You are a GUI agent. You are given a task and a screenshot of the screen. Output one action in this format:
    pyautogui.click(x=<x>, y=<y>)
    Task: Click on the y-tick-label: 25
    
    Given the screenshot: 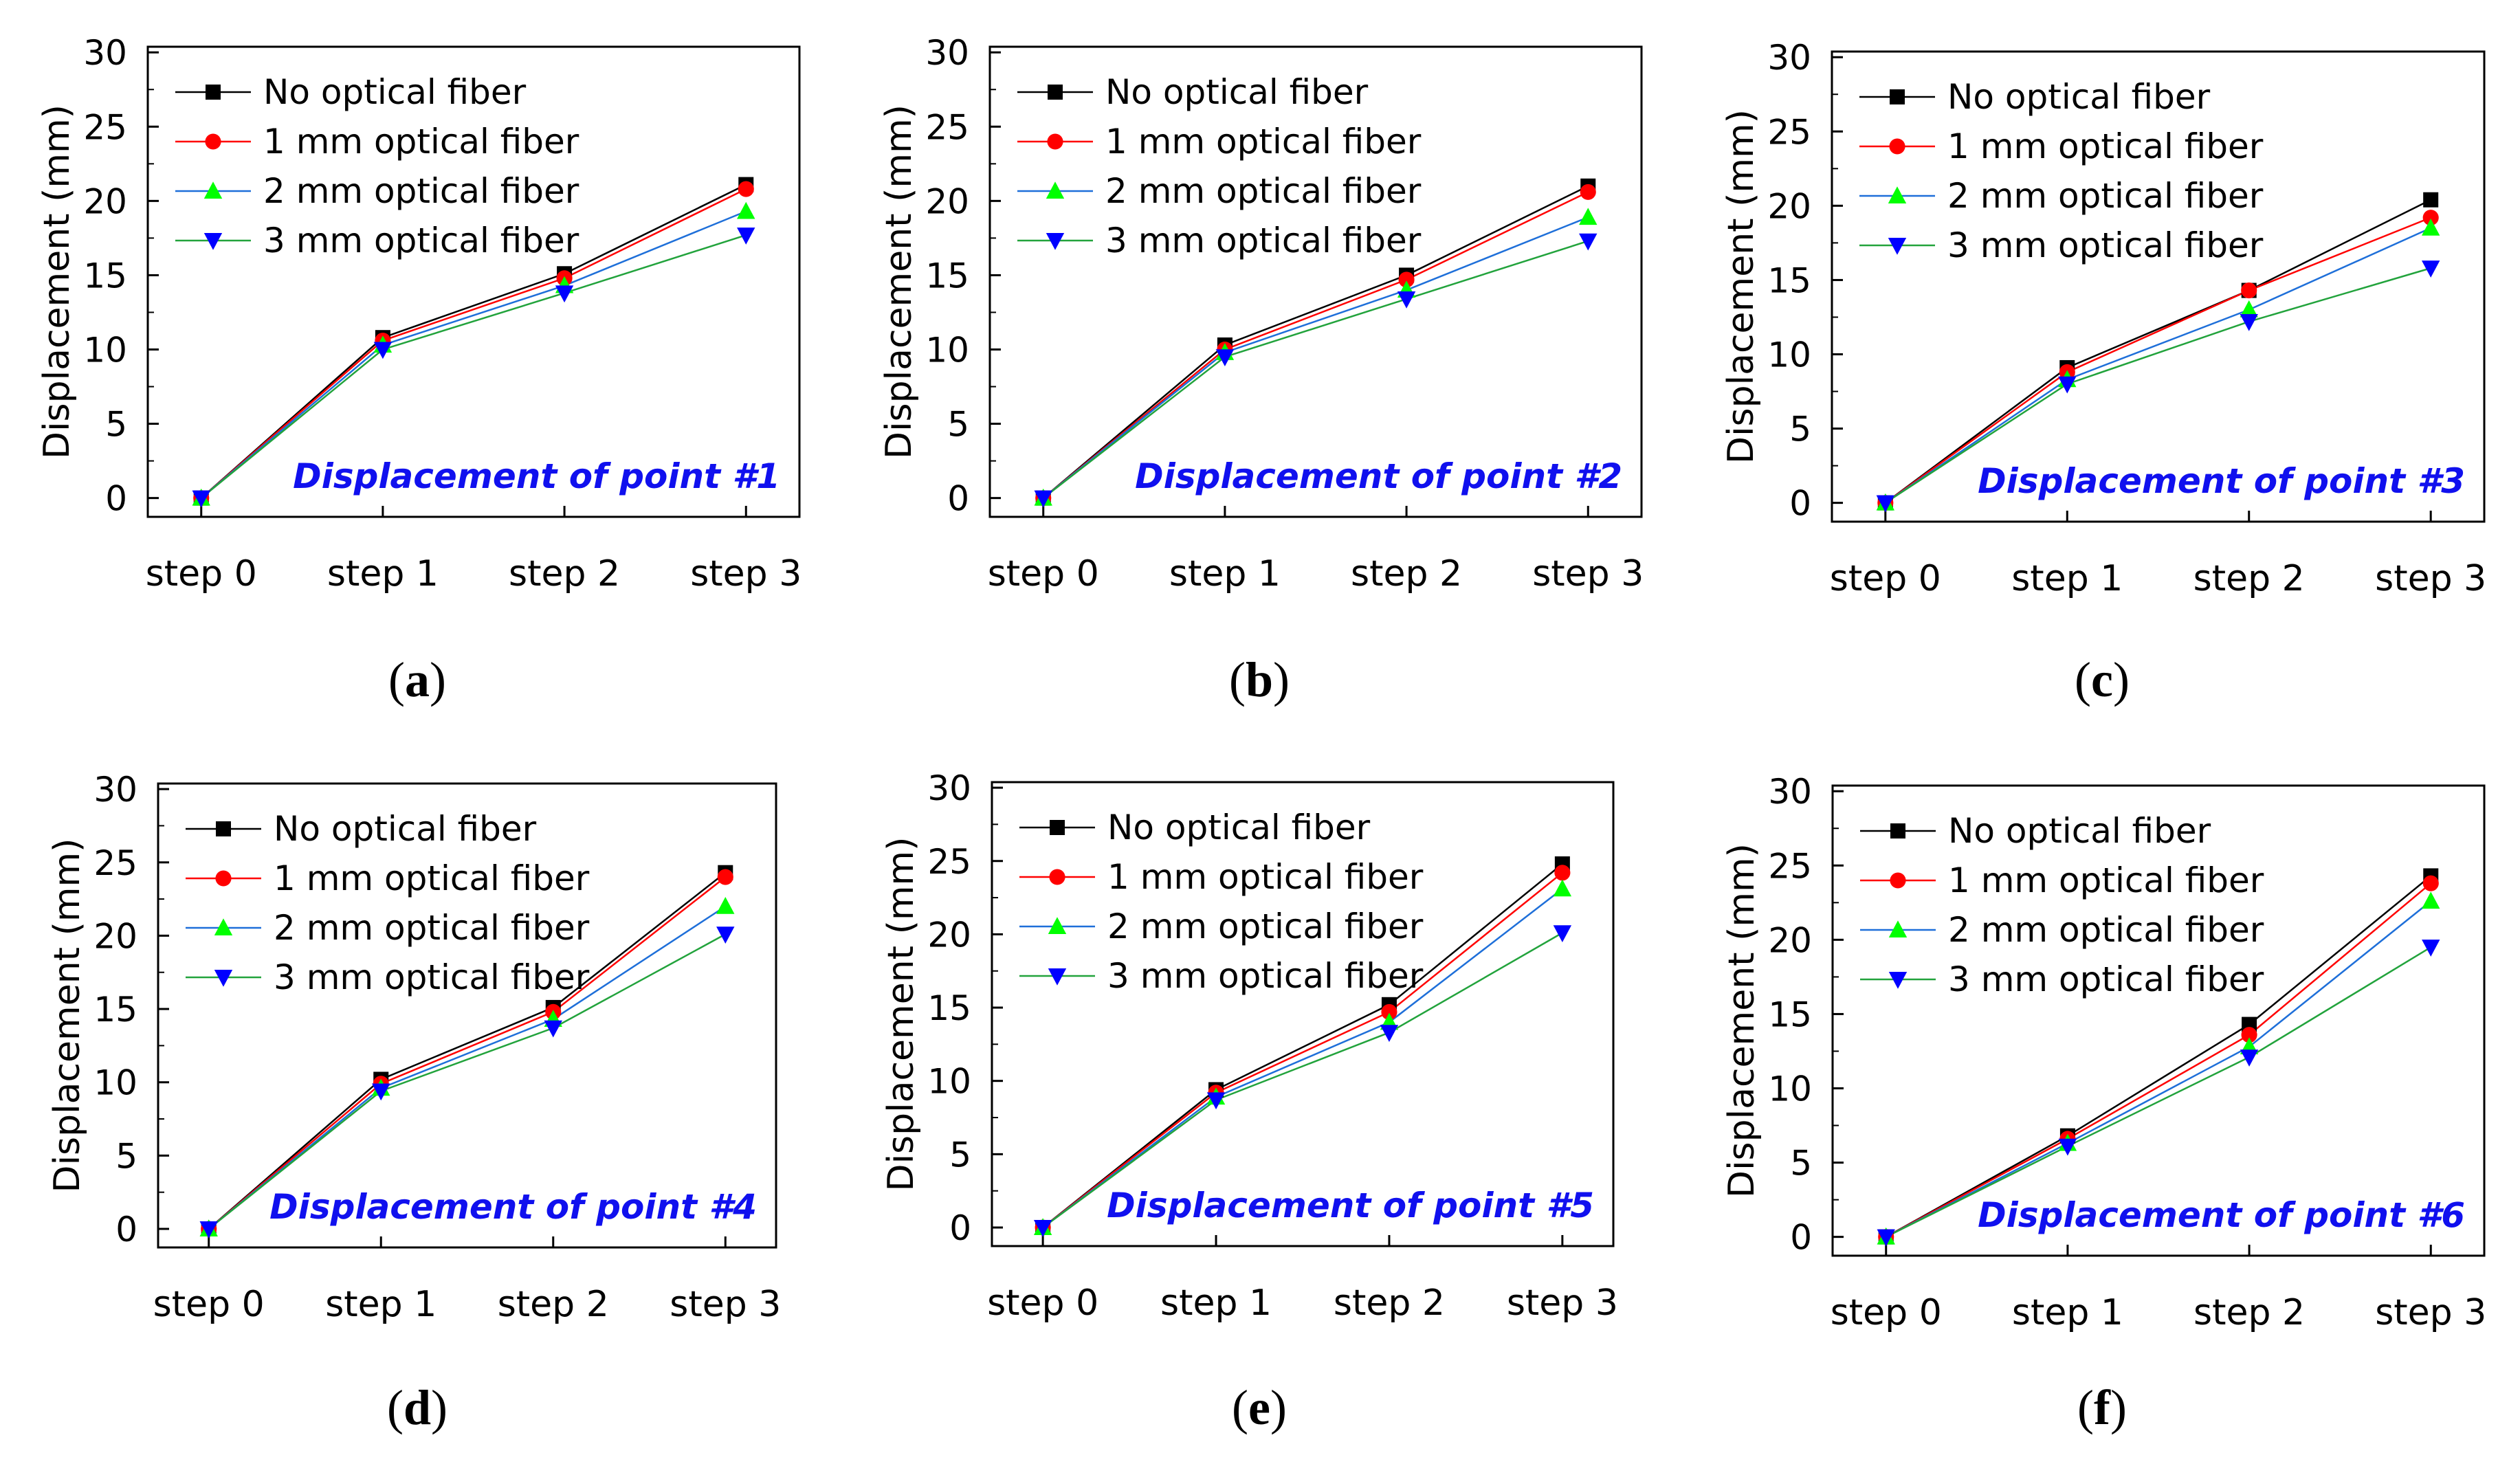 What is the action you would take?
    pyautogui.click(x=947, y=127)
    